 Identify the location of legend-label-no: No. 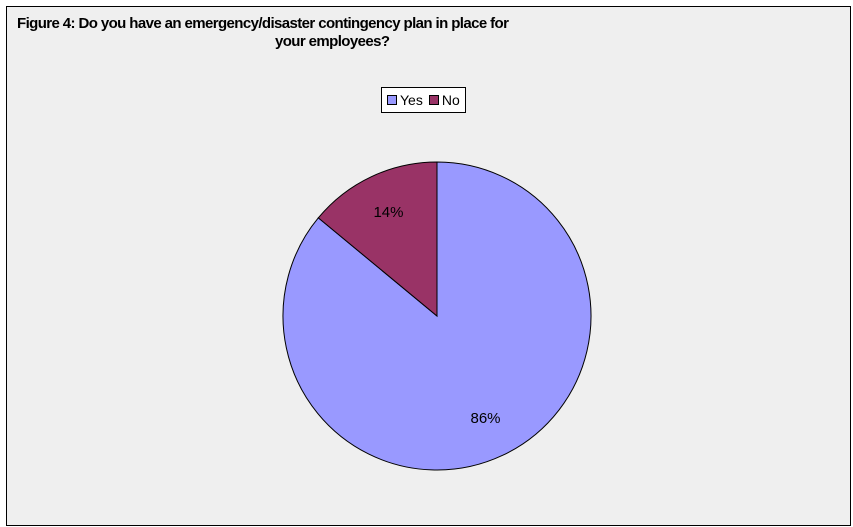
(450, 100).